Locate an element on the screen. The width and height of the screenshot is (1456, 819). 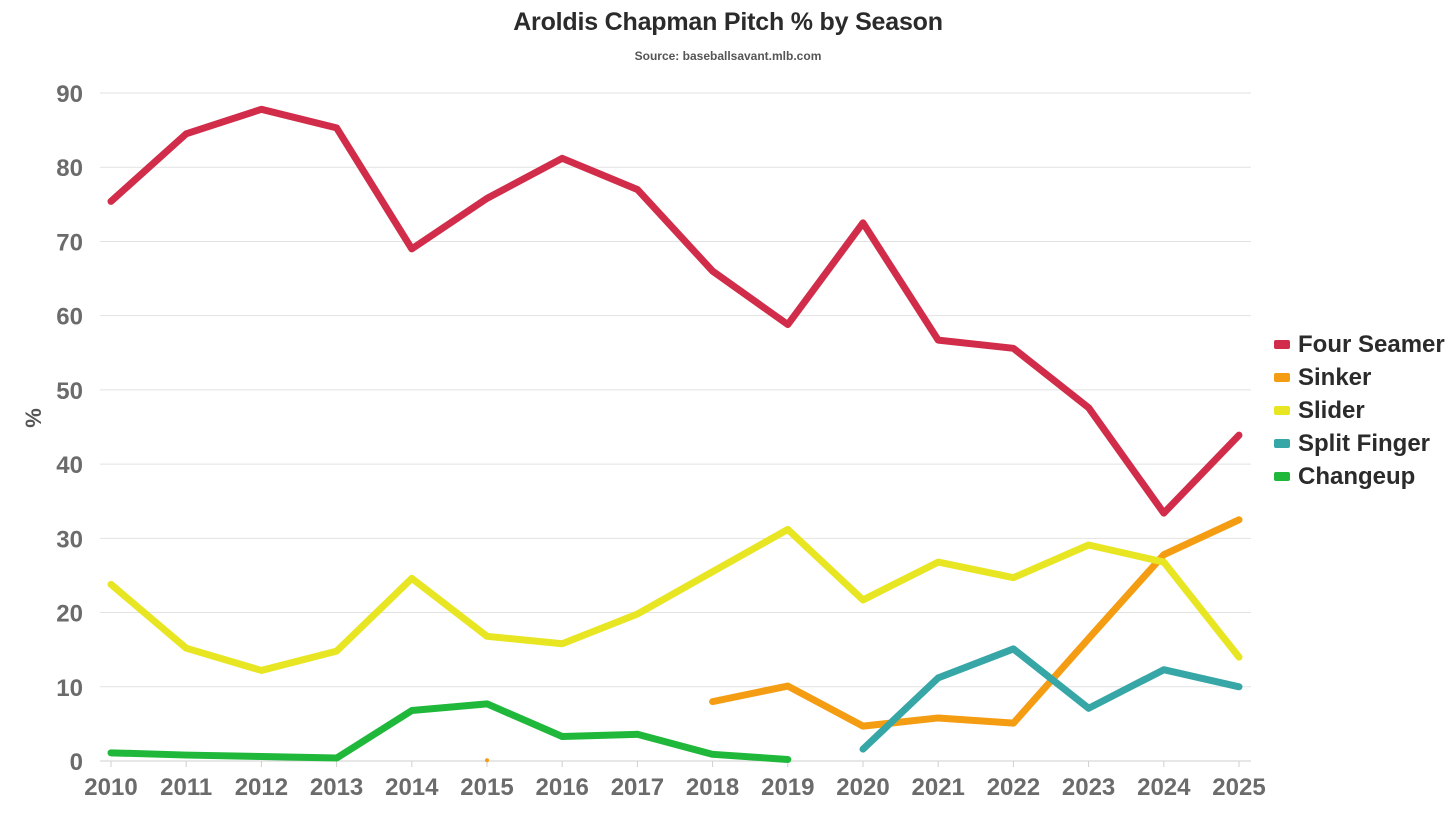
y-tick-label: 70 is located at coordinates (69, 242).